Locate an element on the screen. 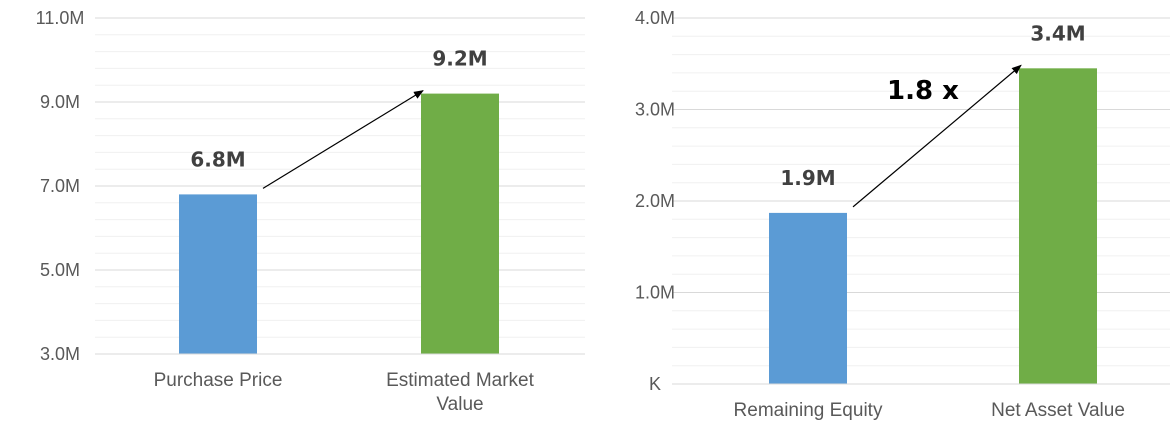 The image size is (1175, 425). y-tick-label: 9.0M is located at coordinates (60, 102).